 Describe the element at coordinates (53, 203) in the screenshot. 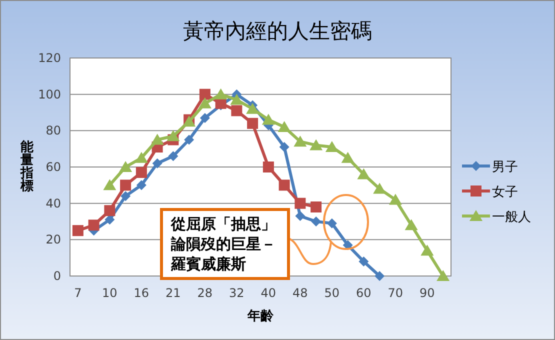

I see `y-tick-label: 40` at that location.